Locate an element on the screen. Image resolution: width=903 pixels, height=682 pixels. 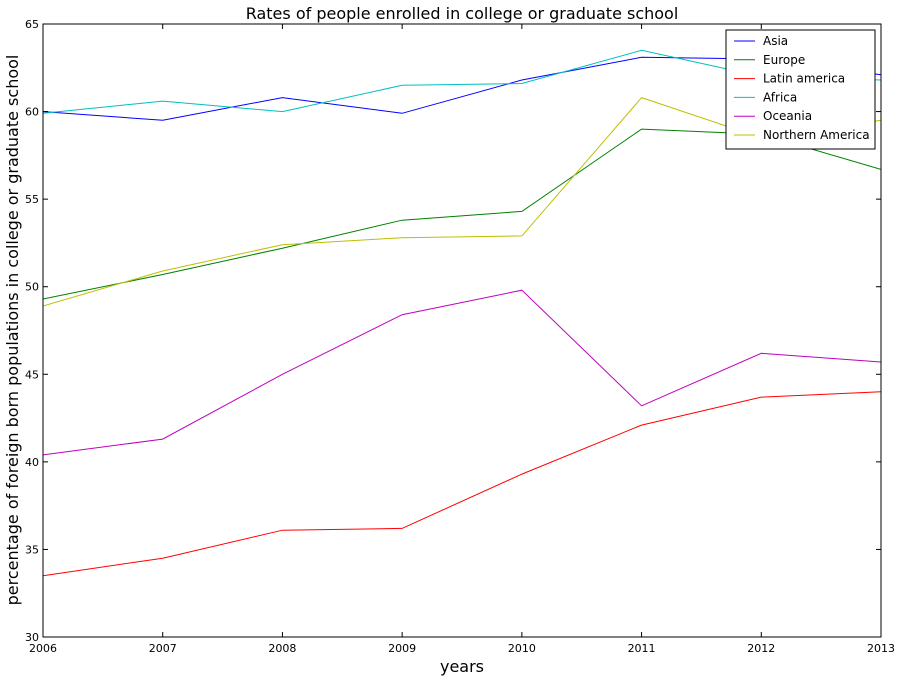
legend-label-northern-america: Northern America is located at coordinates (816, 135).